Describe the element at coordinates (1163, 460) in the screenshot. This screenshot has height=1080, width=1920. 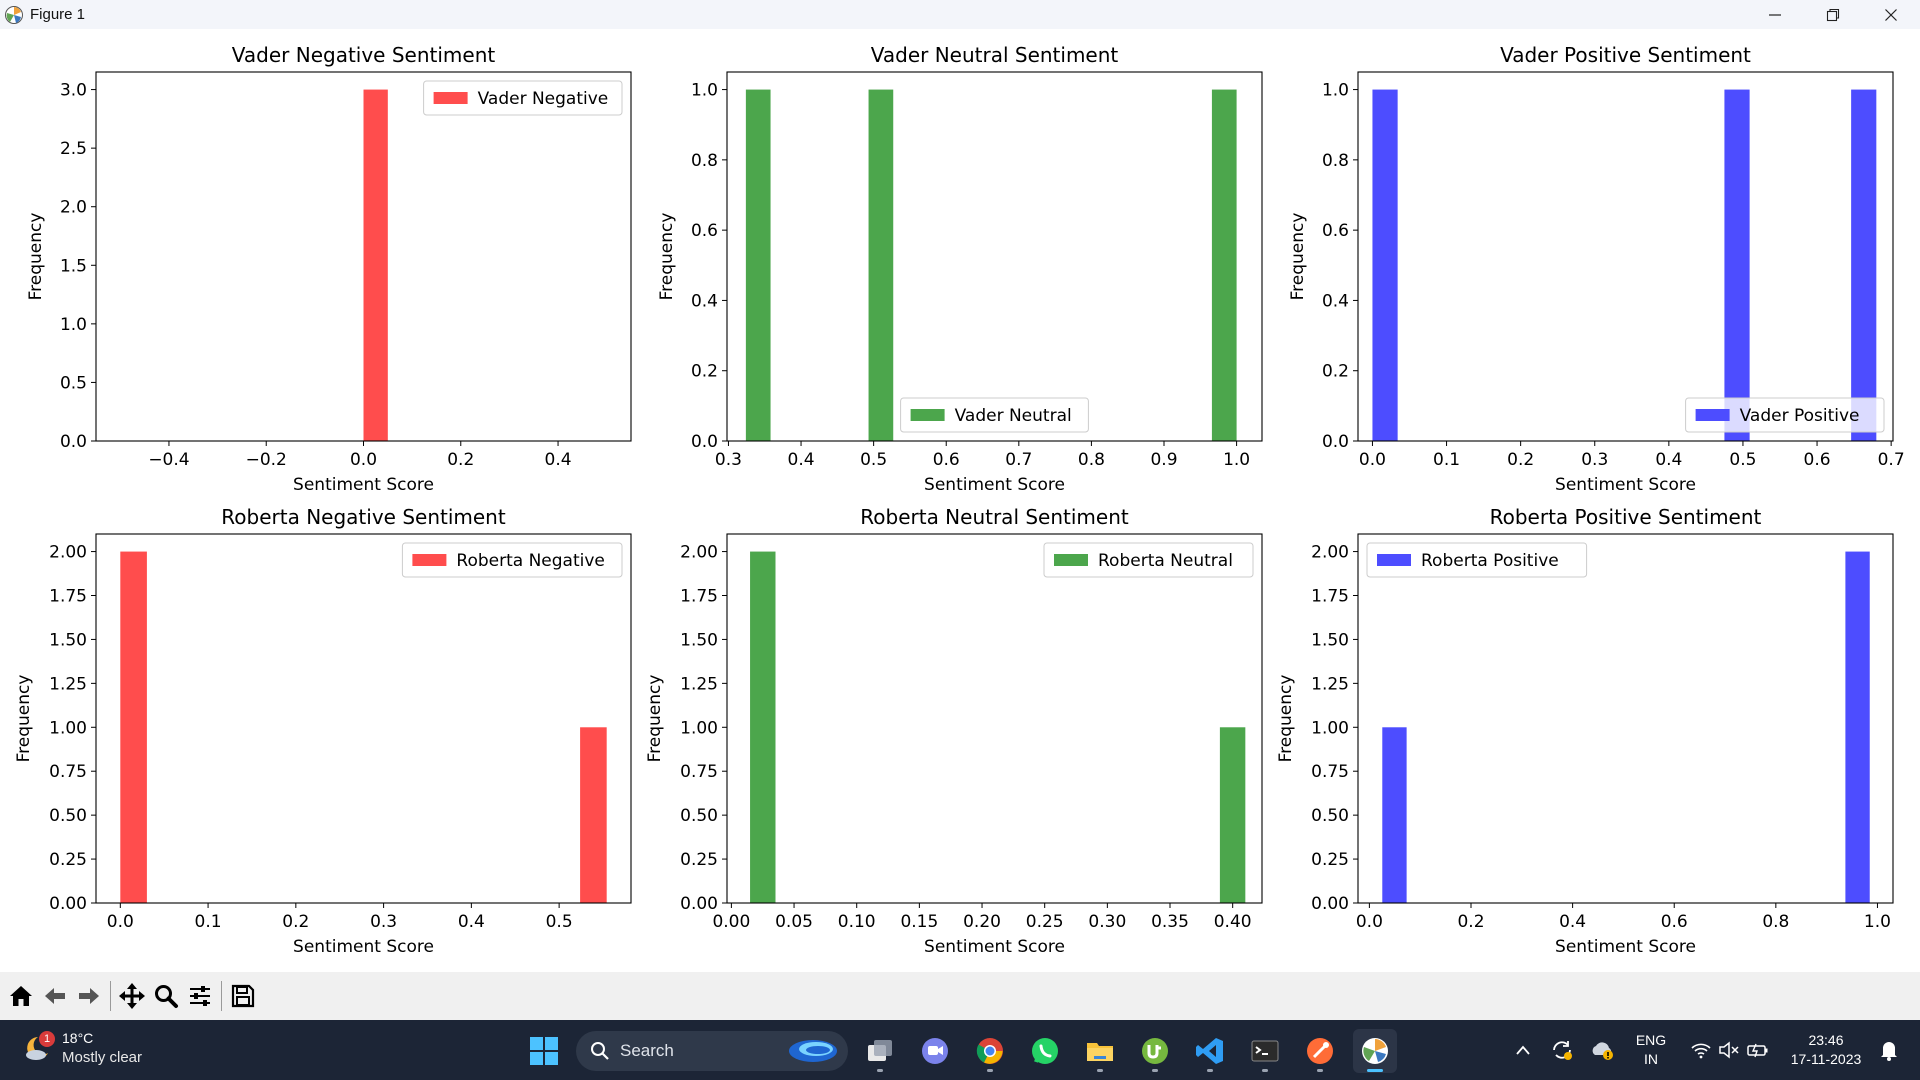
I see `x-tick-label: 0.9` at that location.